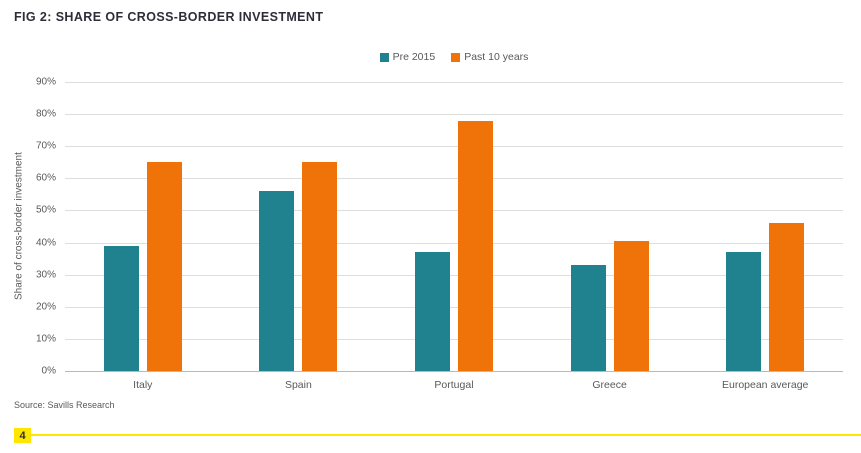  Describe the element at coordinates (414, 57) in the screenshot. I see `legend-label-pre-2015: Pre 2015` at that location.